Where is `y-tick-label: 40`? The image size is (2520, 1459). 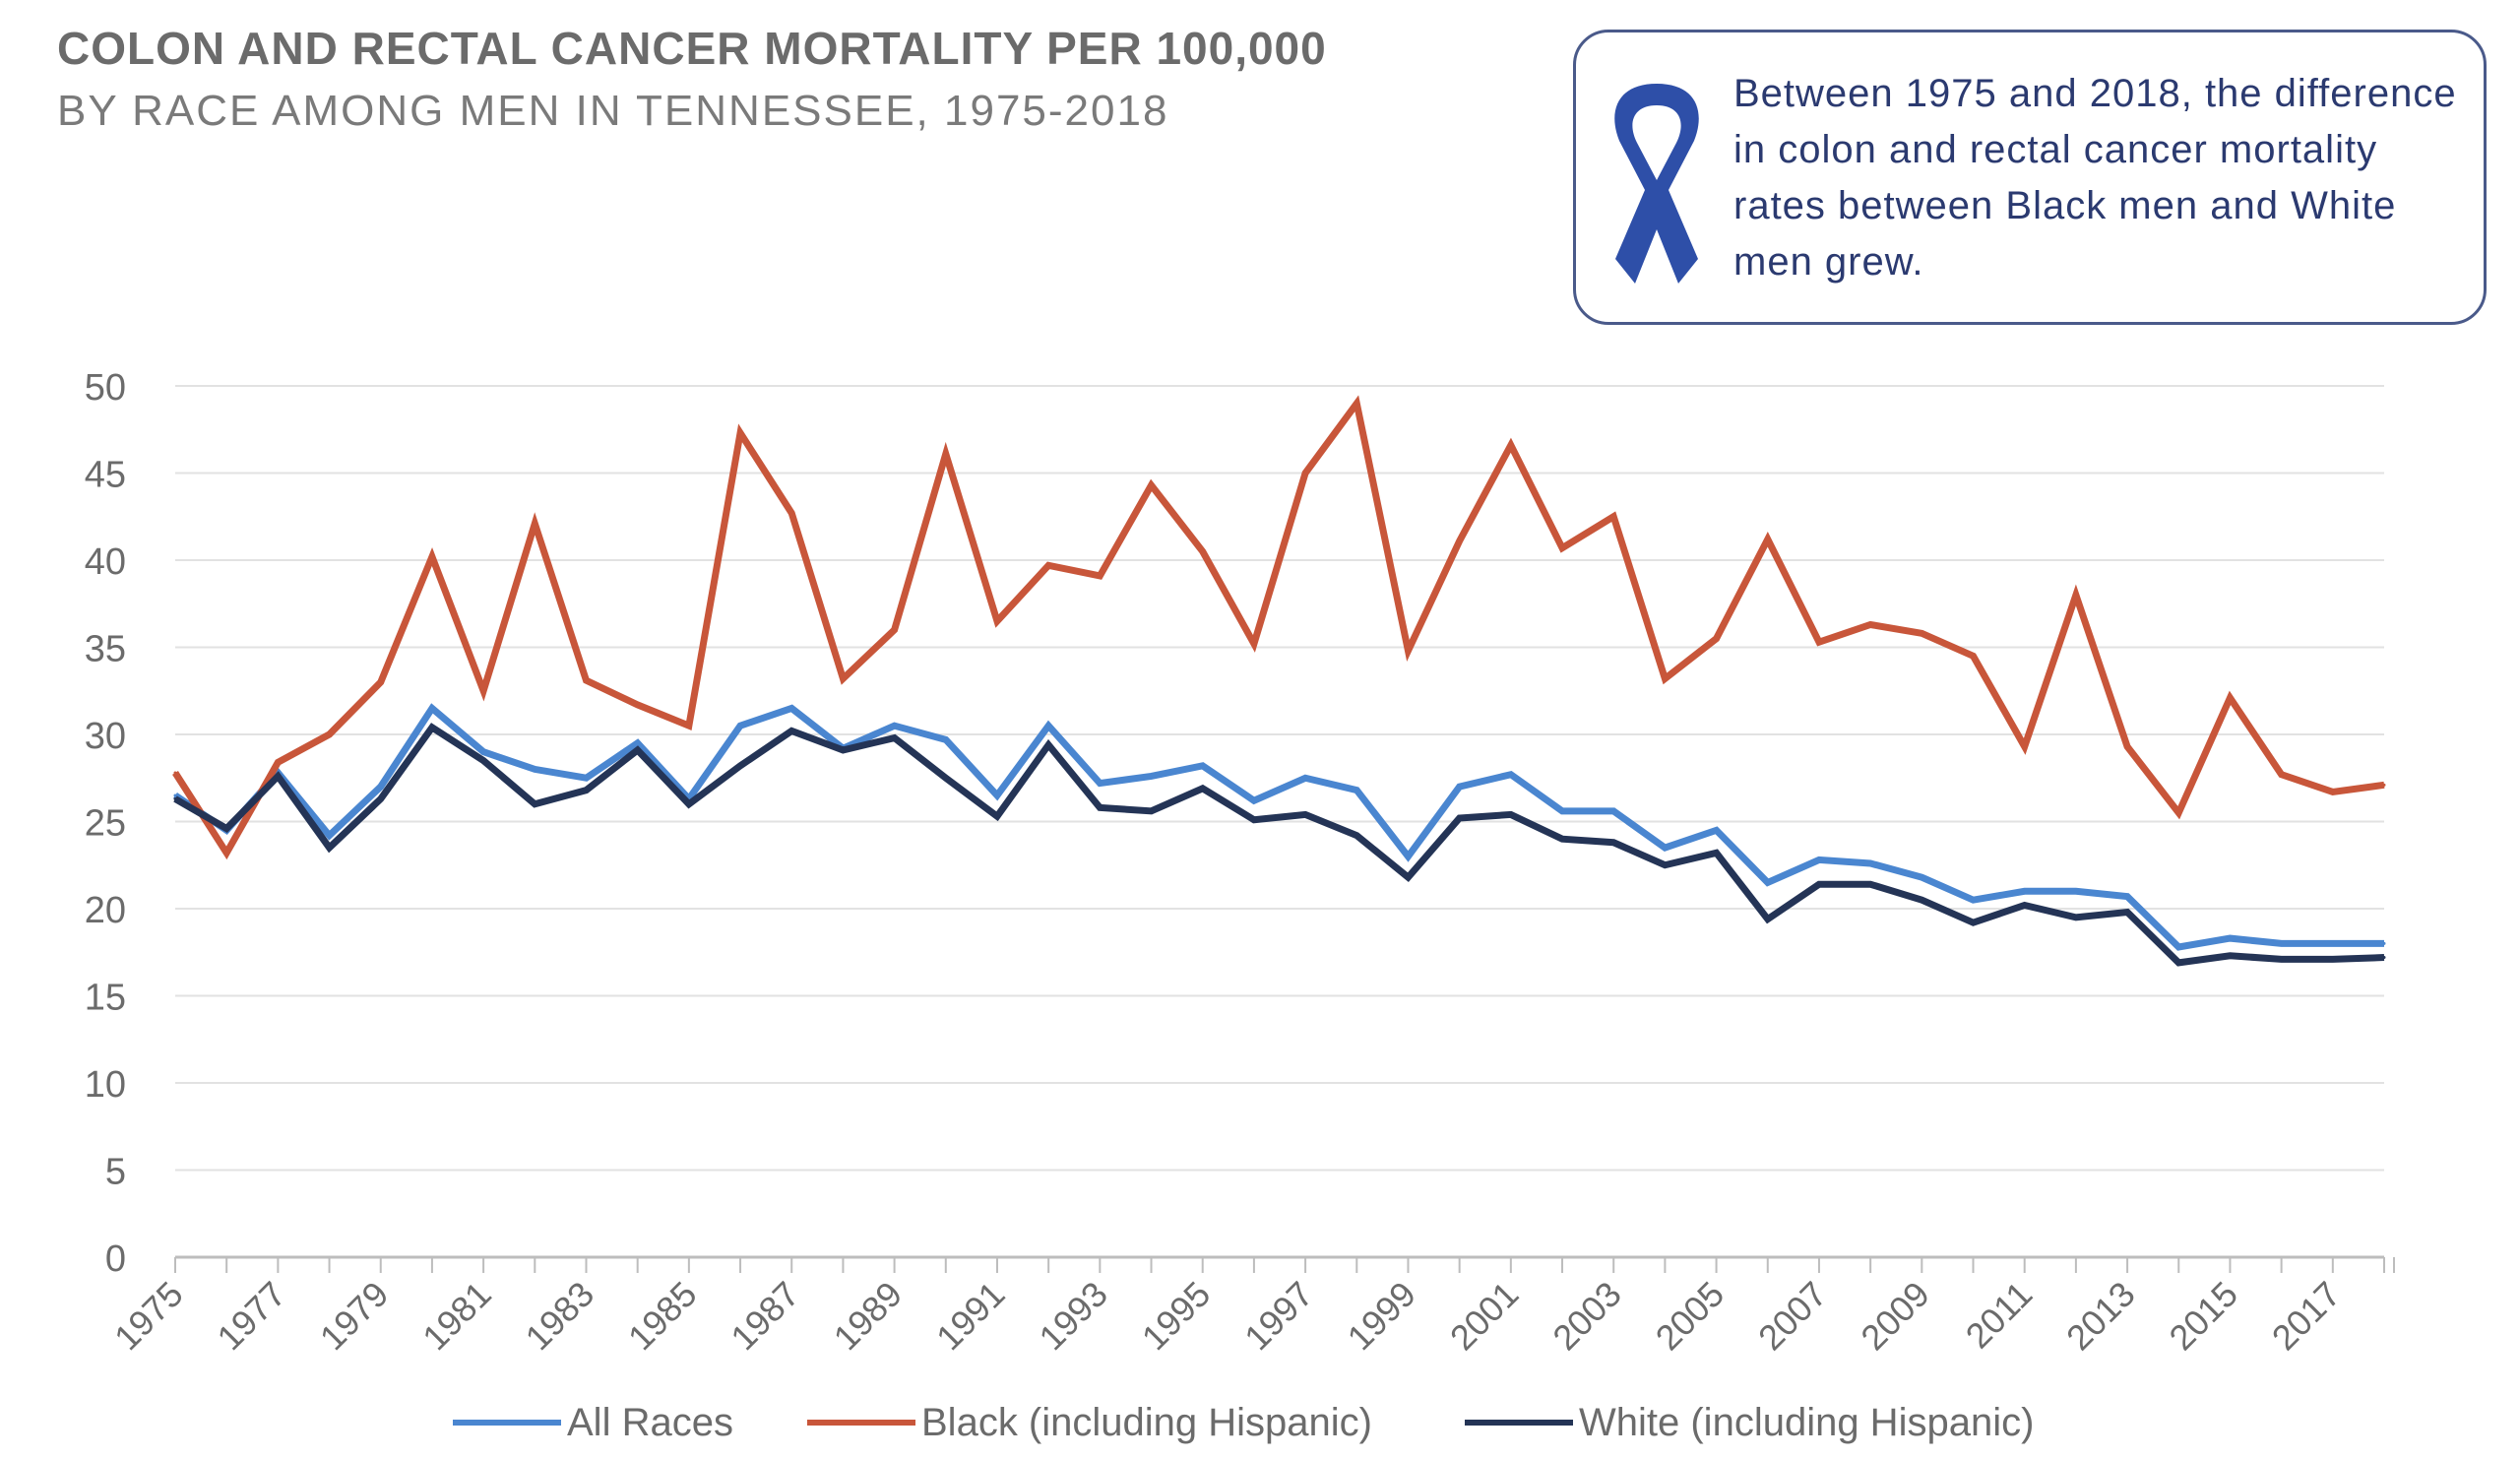 y-tick-label: 40 is located at coordinates (105, 562).